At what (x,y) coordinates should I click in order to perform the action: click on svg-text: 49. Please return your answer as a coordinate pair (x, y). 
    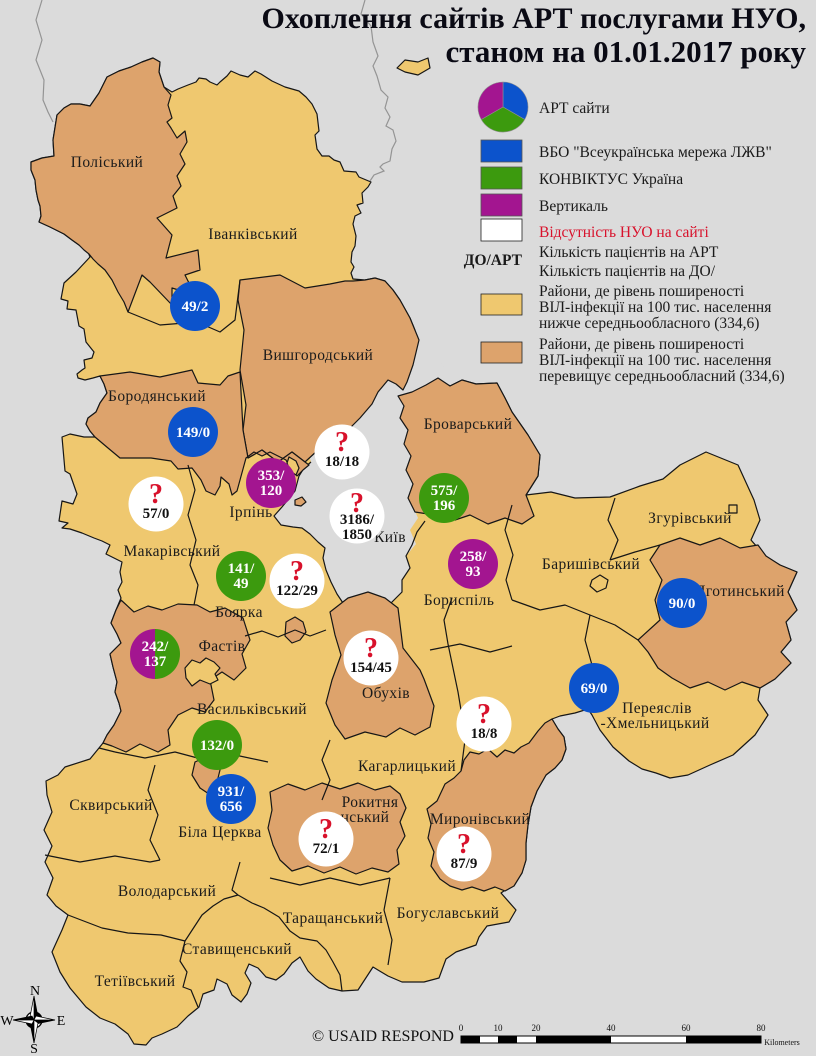
    Looking at the image, I should click on (241, 584).